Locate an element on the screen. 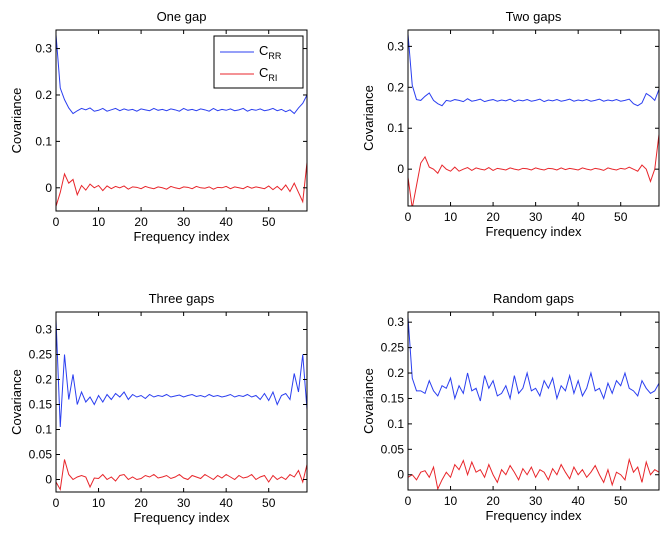 The image size is (664, 534). legend: CRR CRI is located at coordinates (258, 62).